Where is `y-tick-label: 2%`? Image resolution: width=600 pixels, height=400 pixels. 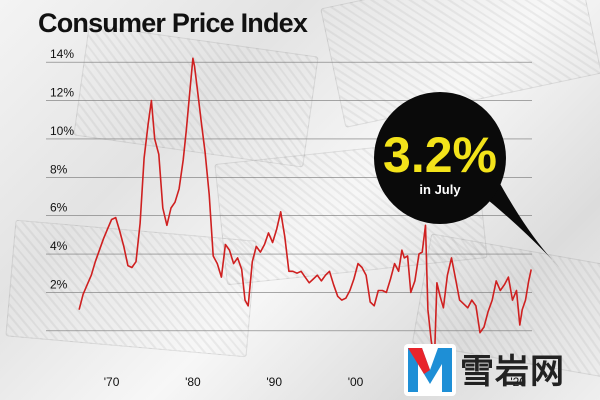 y-tick-label: 2% is located at coordinates (59, 284).